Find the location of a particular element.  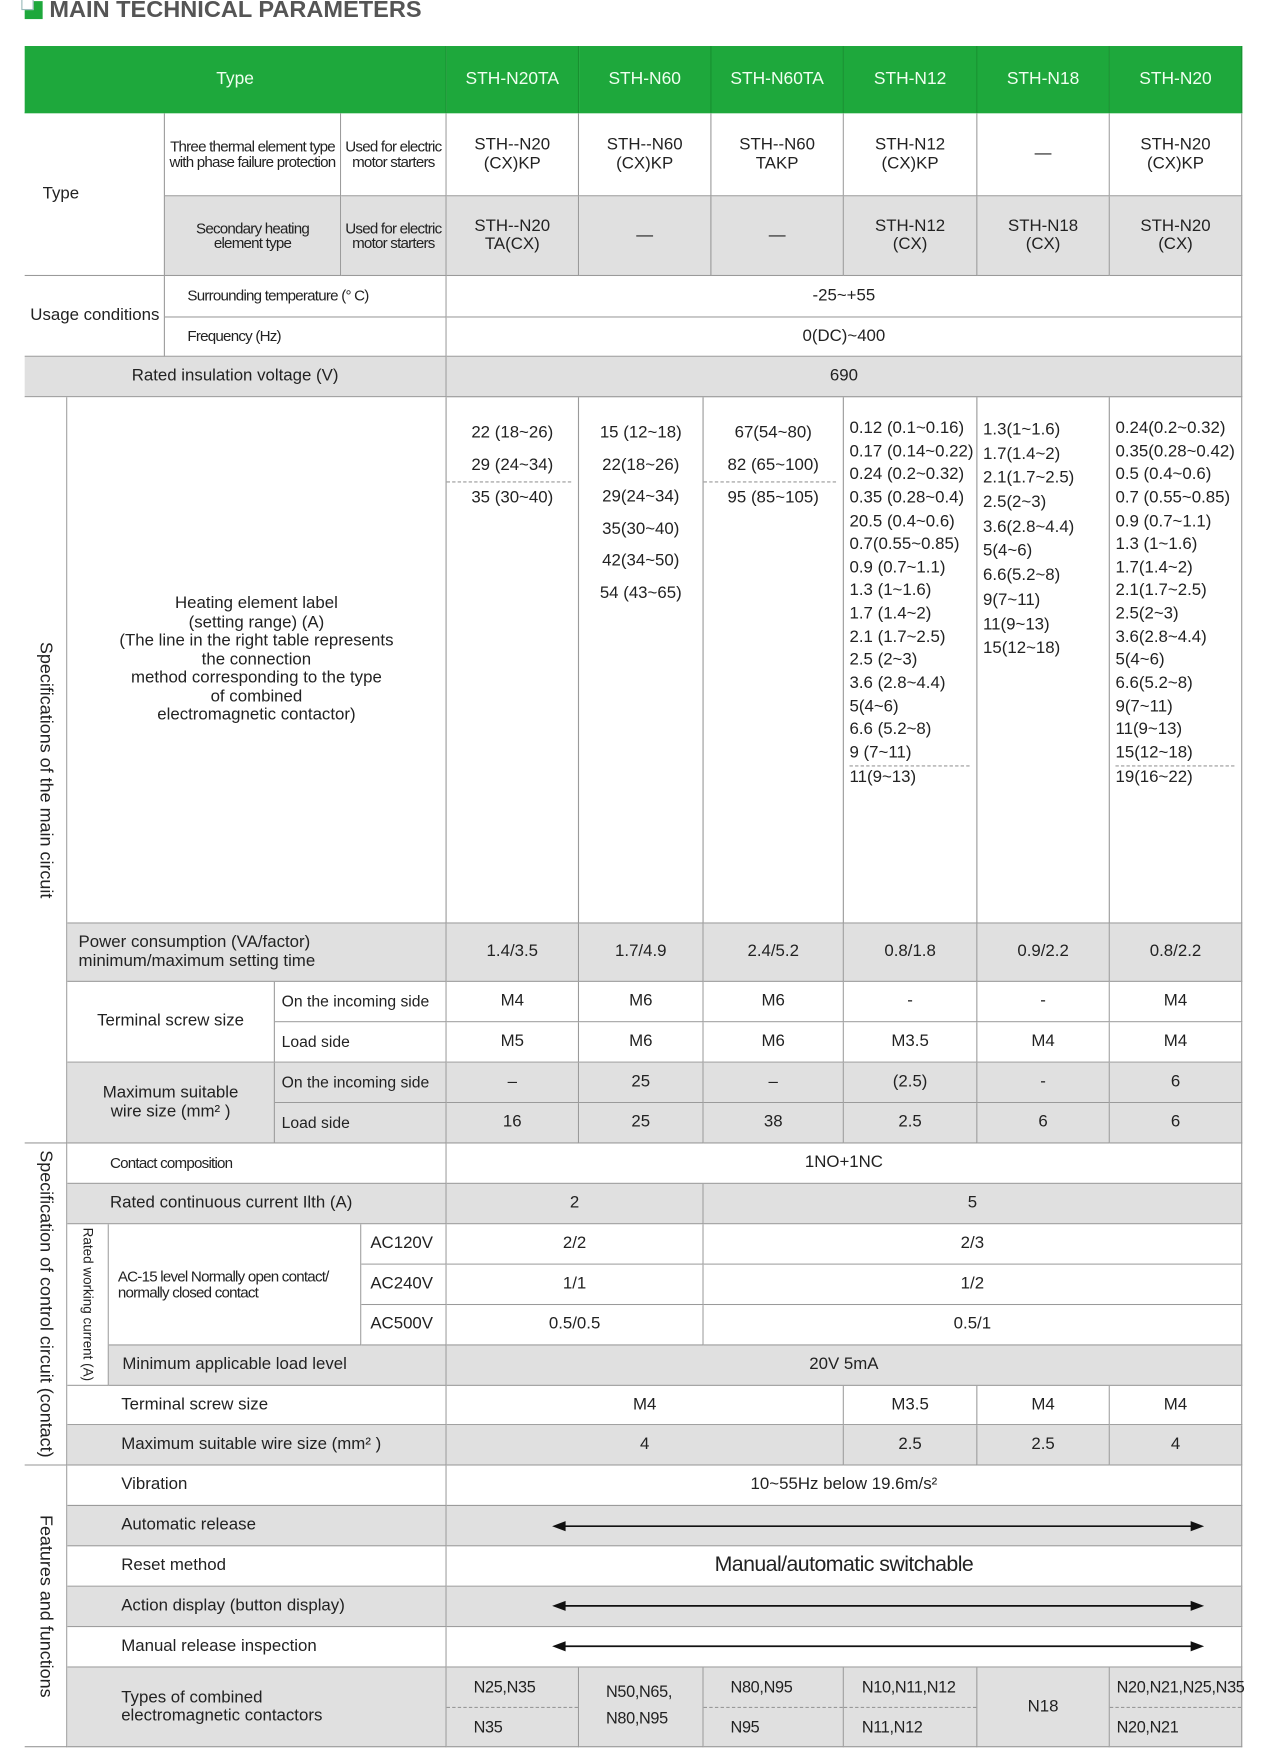

control-wire-value-text: 4 is located at coordinates (1175, 1444).